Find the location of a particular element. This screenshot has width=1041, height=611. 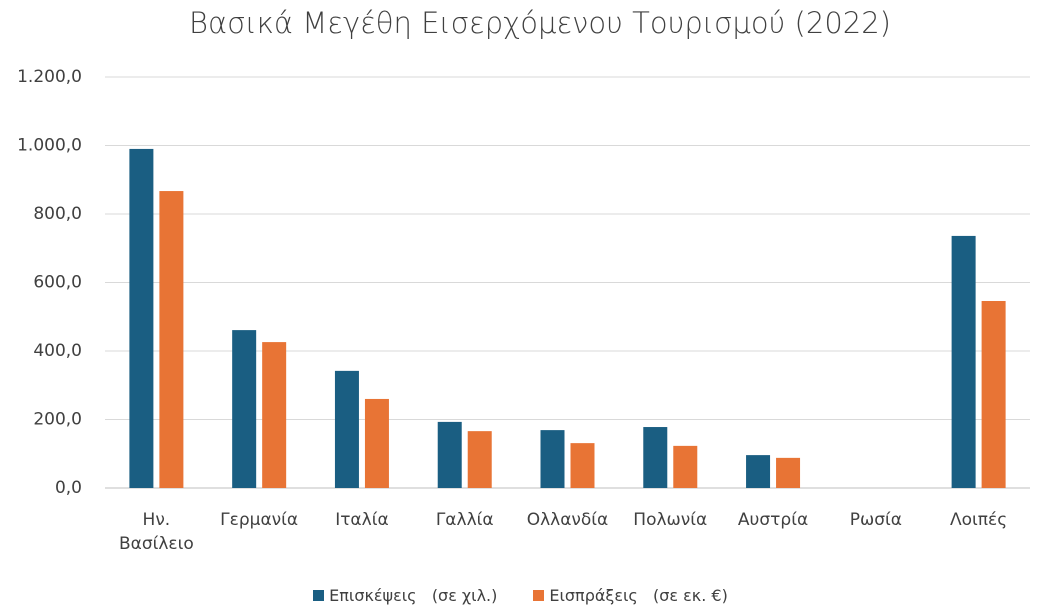

legend-label: Εισπράξεις (σε εκ. €) is located at coordinates (638, 595).